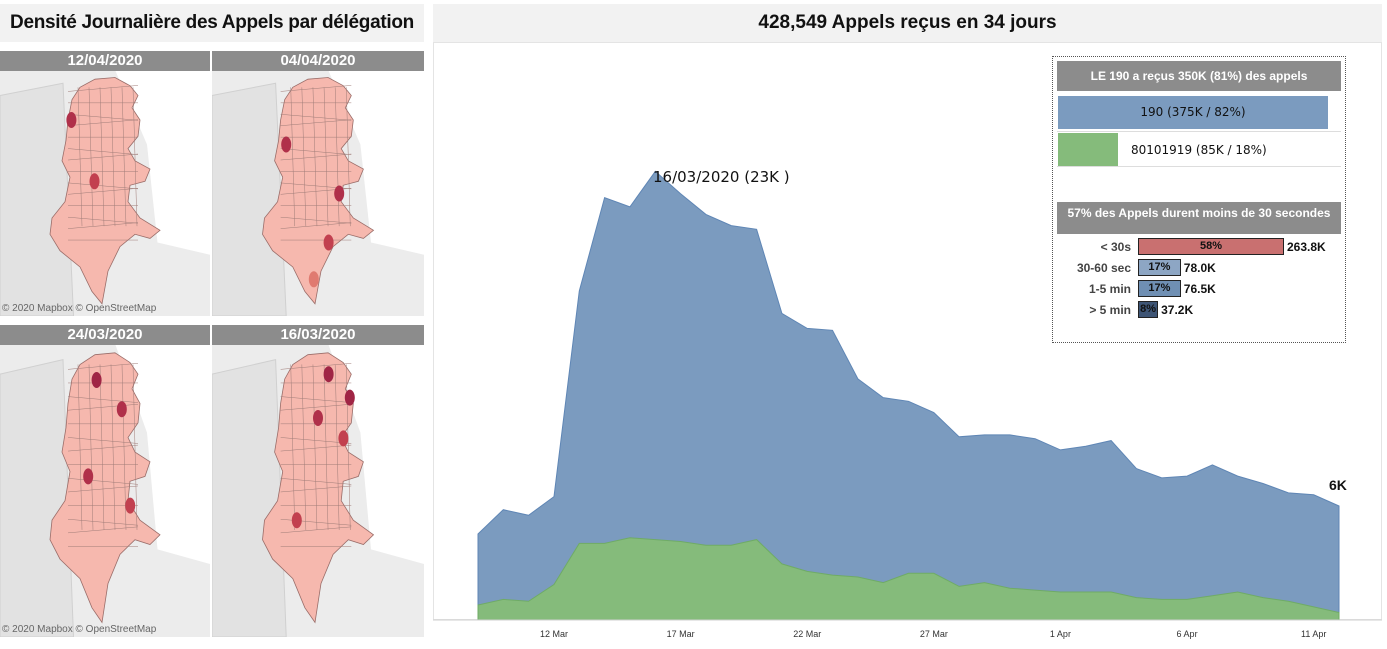 The width and height of the screenshot is (1387, 649). I want to click on x-tick-label: 17 Mar, so click(681, 634).